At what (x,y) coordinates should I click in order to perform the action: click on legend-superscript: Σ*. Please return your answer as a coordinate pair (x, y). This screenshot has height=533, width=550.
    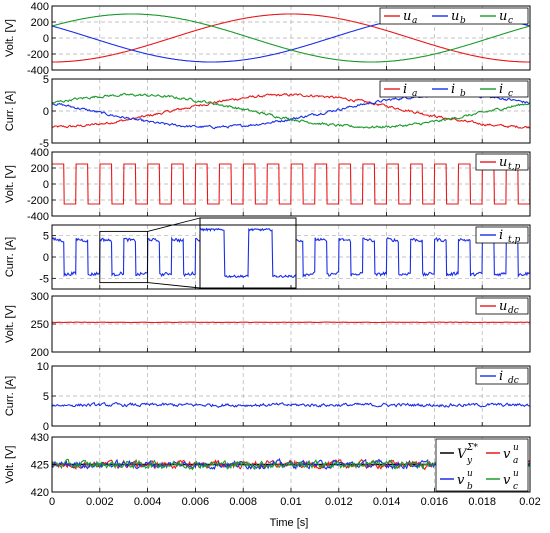
    Looking at the image, I should click on (472, 448).